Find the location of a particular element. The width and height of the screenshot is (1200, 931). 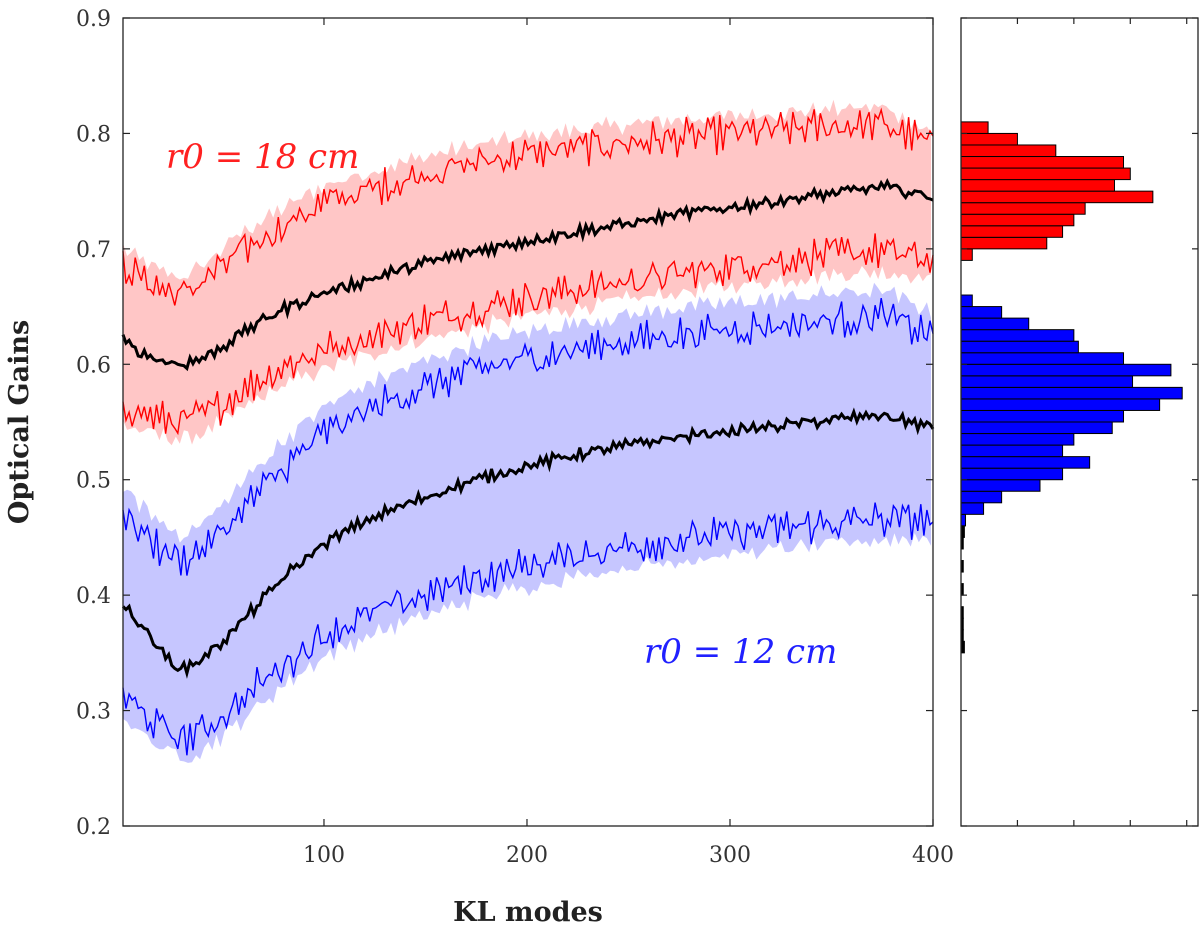

histogram-bars is located at coordinates (1071, 387).